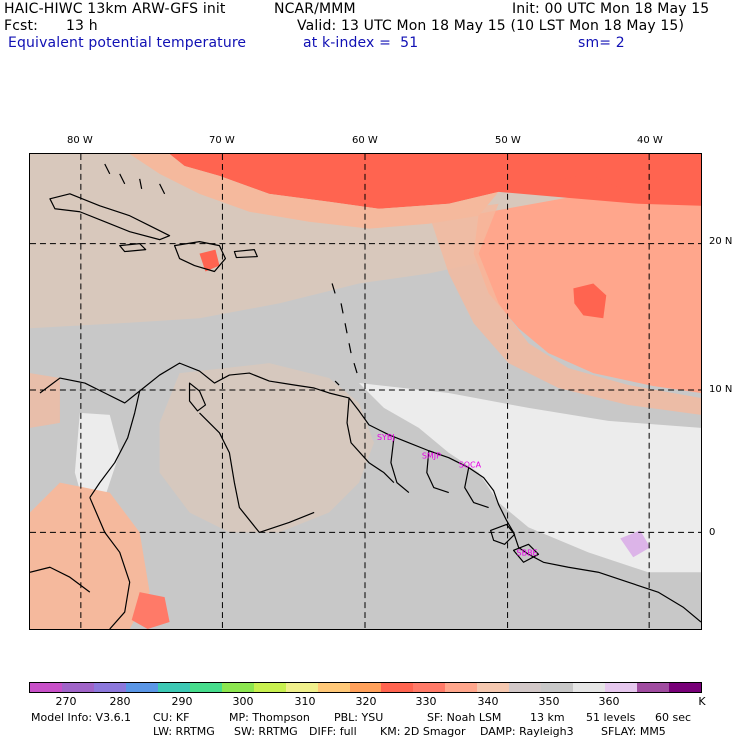 The image size is (740, 740). I want to click on colorbar-tick: 280, so click(120, 701).